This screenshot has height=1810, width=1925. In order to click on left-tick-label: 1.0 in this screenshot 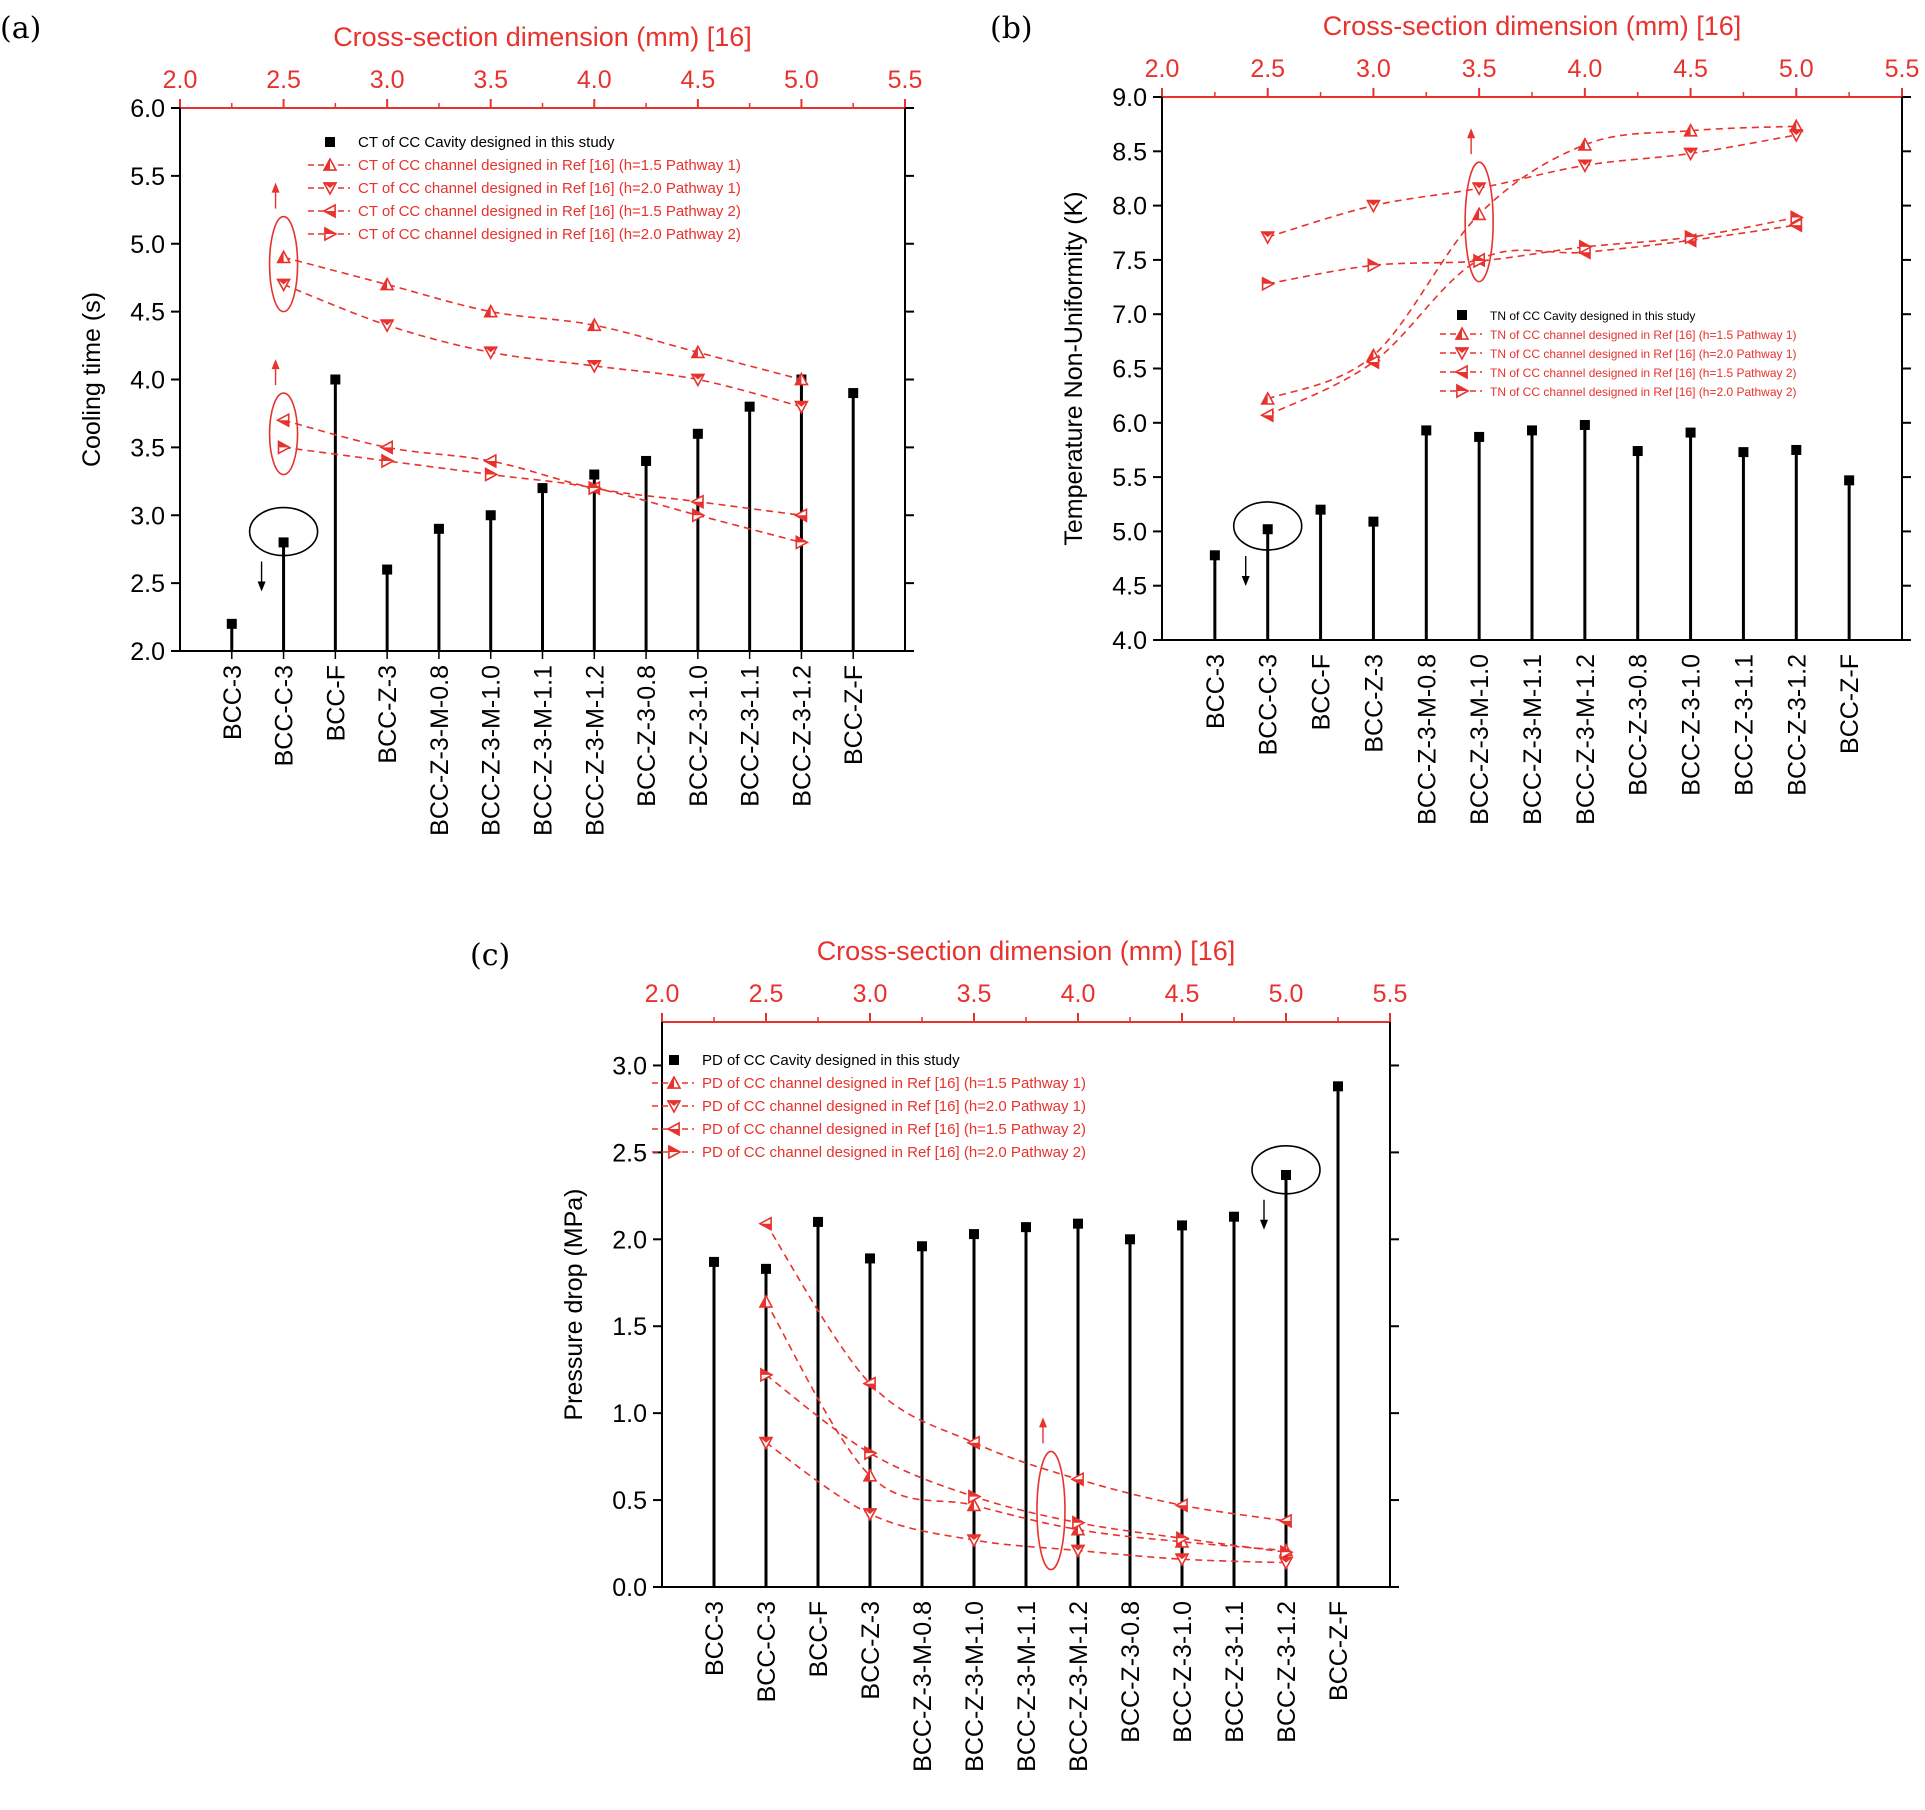, I will do `click(629, 1414)`.